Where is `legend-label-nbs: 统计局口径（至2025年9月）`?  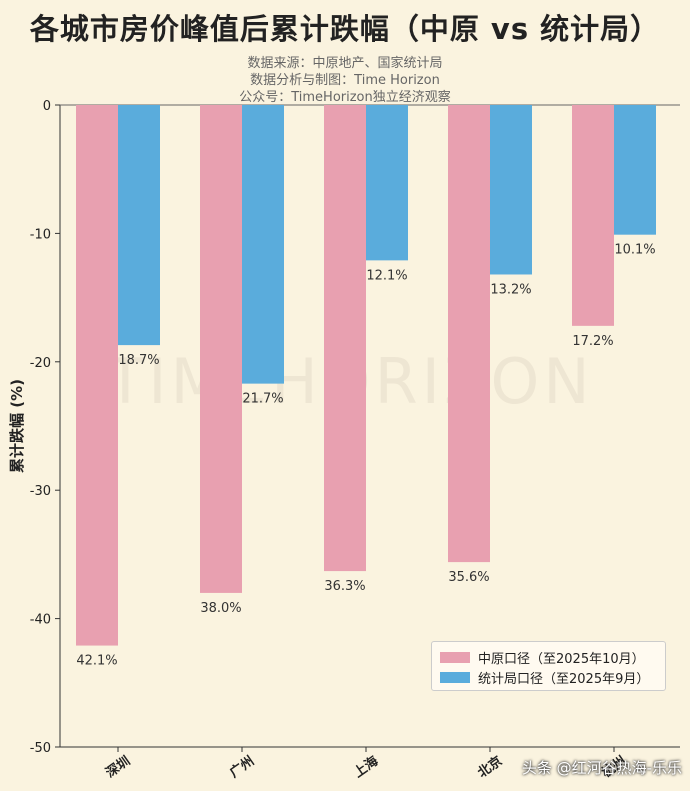
legend-label-nbs: 统计局口径（至2025年9月） is located at coordinates (564, 679).